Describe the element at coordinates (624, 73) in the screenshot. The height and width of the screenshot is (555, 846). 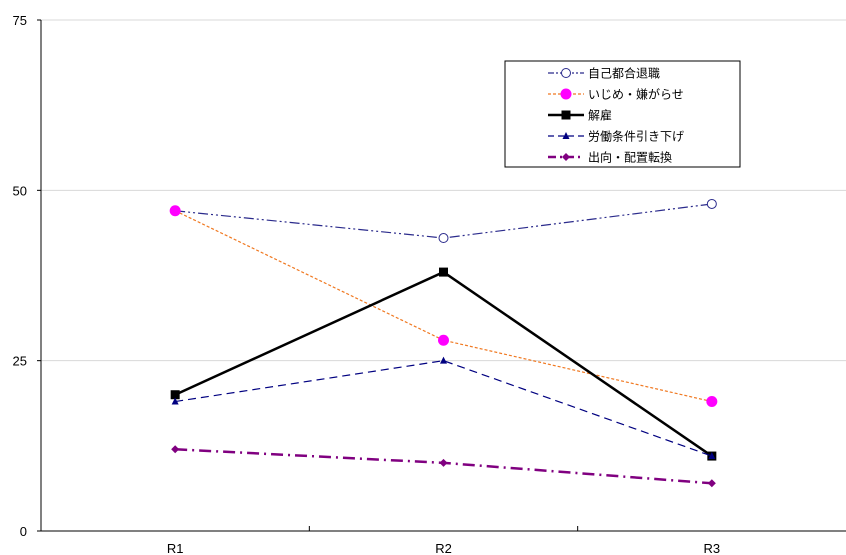
I see `legend-label: 自己都合退職` at that location.